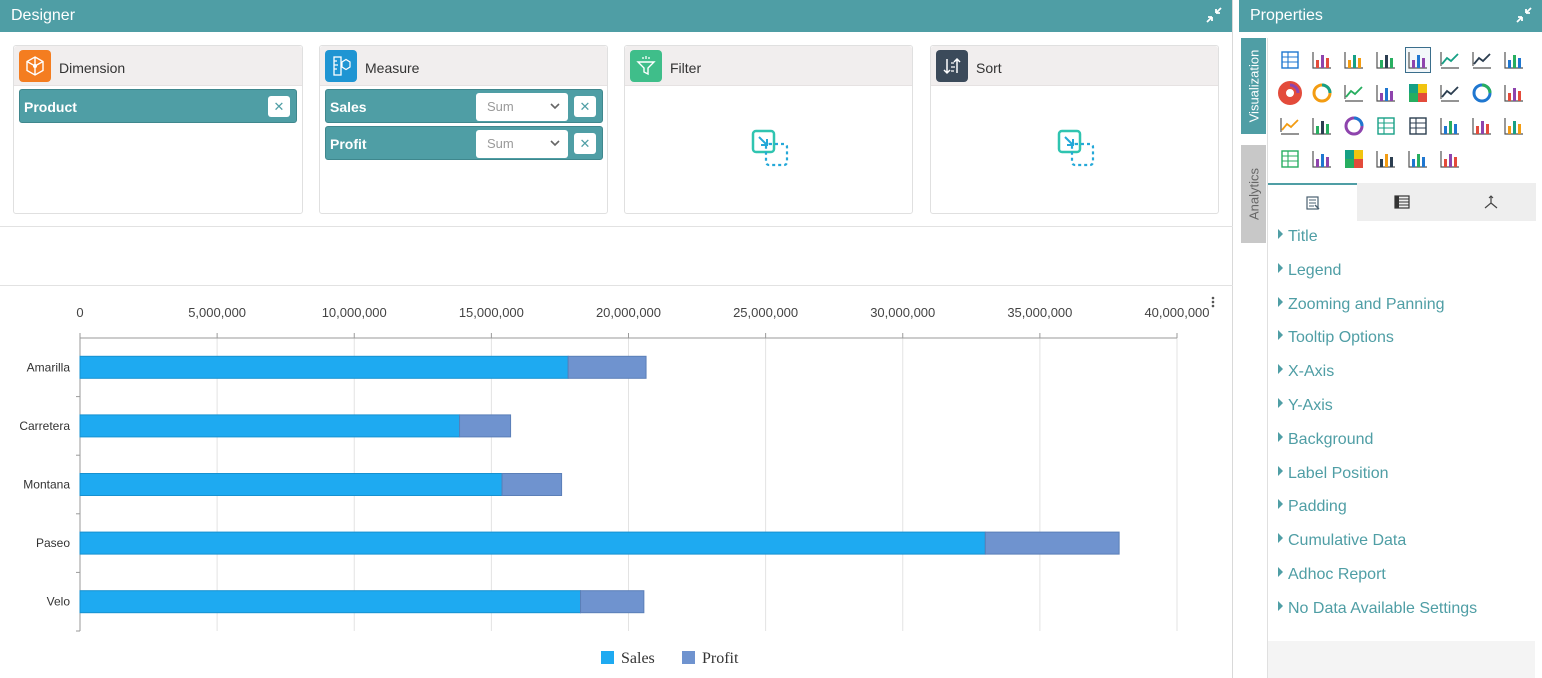 The image size is (1542, 678). What do you see at coordinates (279, 106) in the screenshot?
I see `remove-dimension-button: ✕` at bounding box center [279, 106].